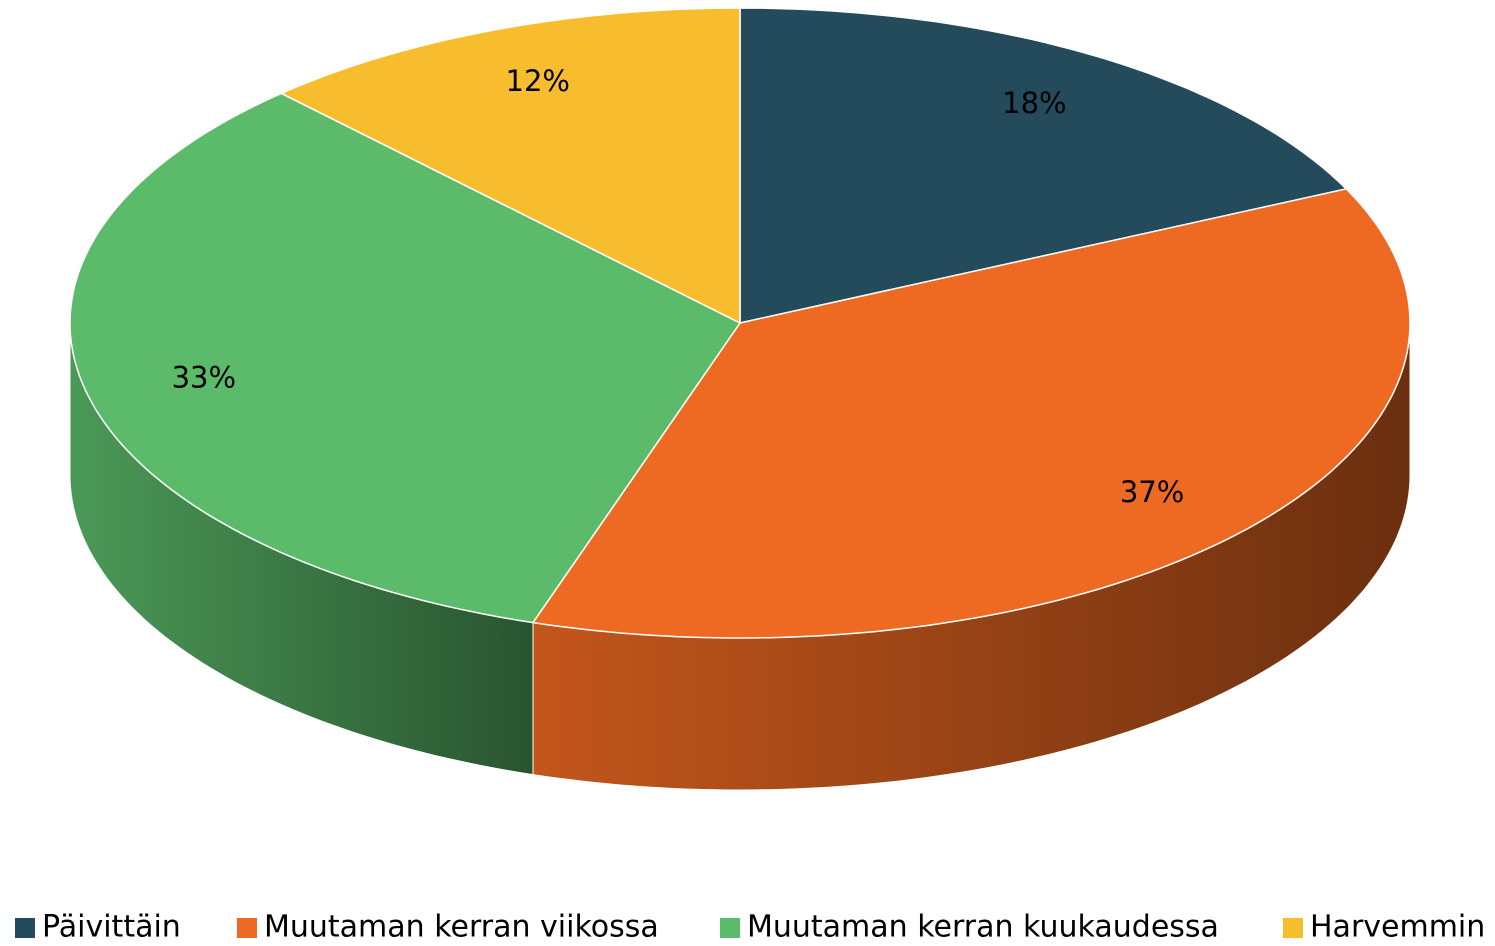 The height and width of the screenshot is (946, 1495). What do you see at coordinates (1034, 103) in the screenshot?
I see `data-label: 18%` at bounding box center [1034, 103].